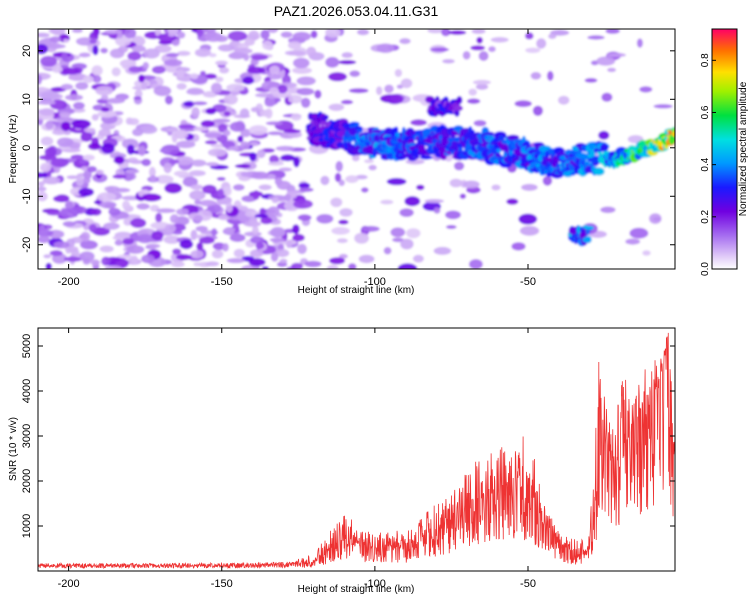  Describe the element at coordinates (356, 589) in the screenshot. I see `snr-x-label: Height of straight line (km)` at that location.